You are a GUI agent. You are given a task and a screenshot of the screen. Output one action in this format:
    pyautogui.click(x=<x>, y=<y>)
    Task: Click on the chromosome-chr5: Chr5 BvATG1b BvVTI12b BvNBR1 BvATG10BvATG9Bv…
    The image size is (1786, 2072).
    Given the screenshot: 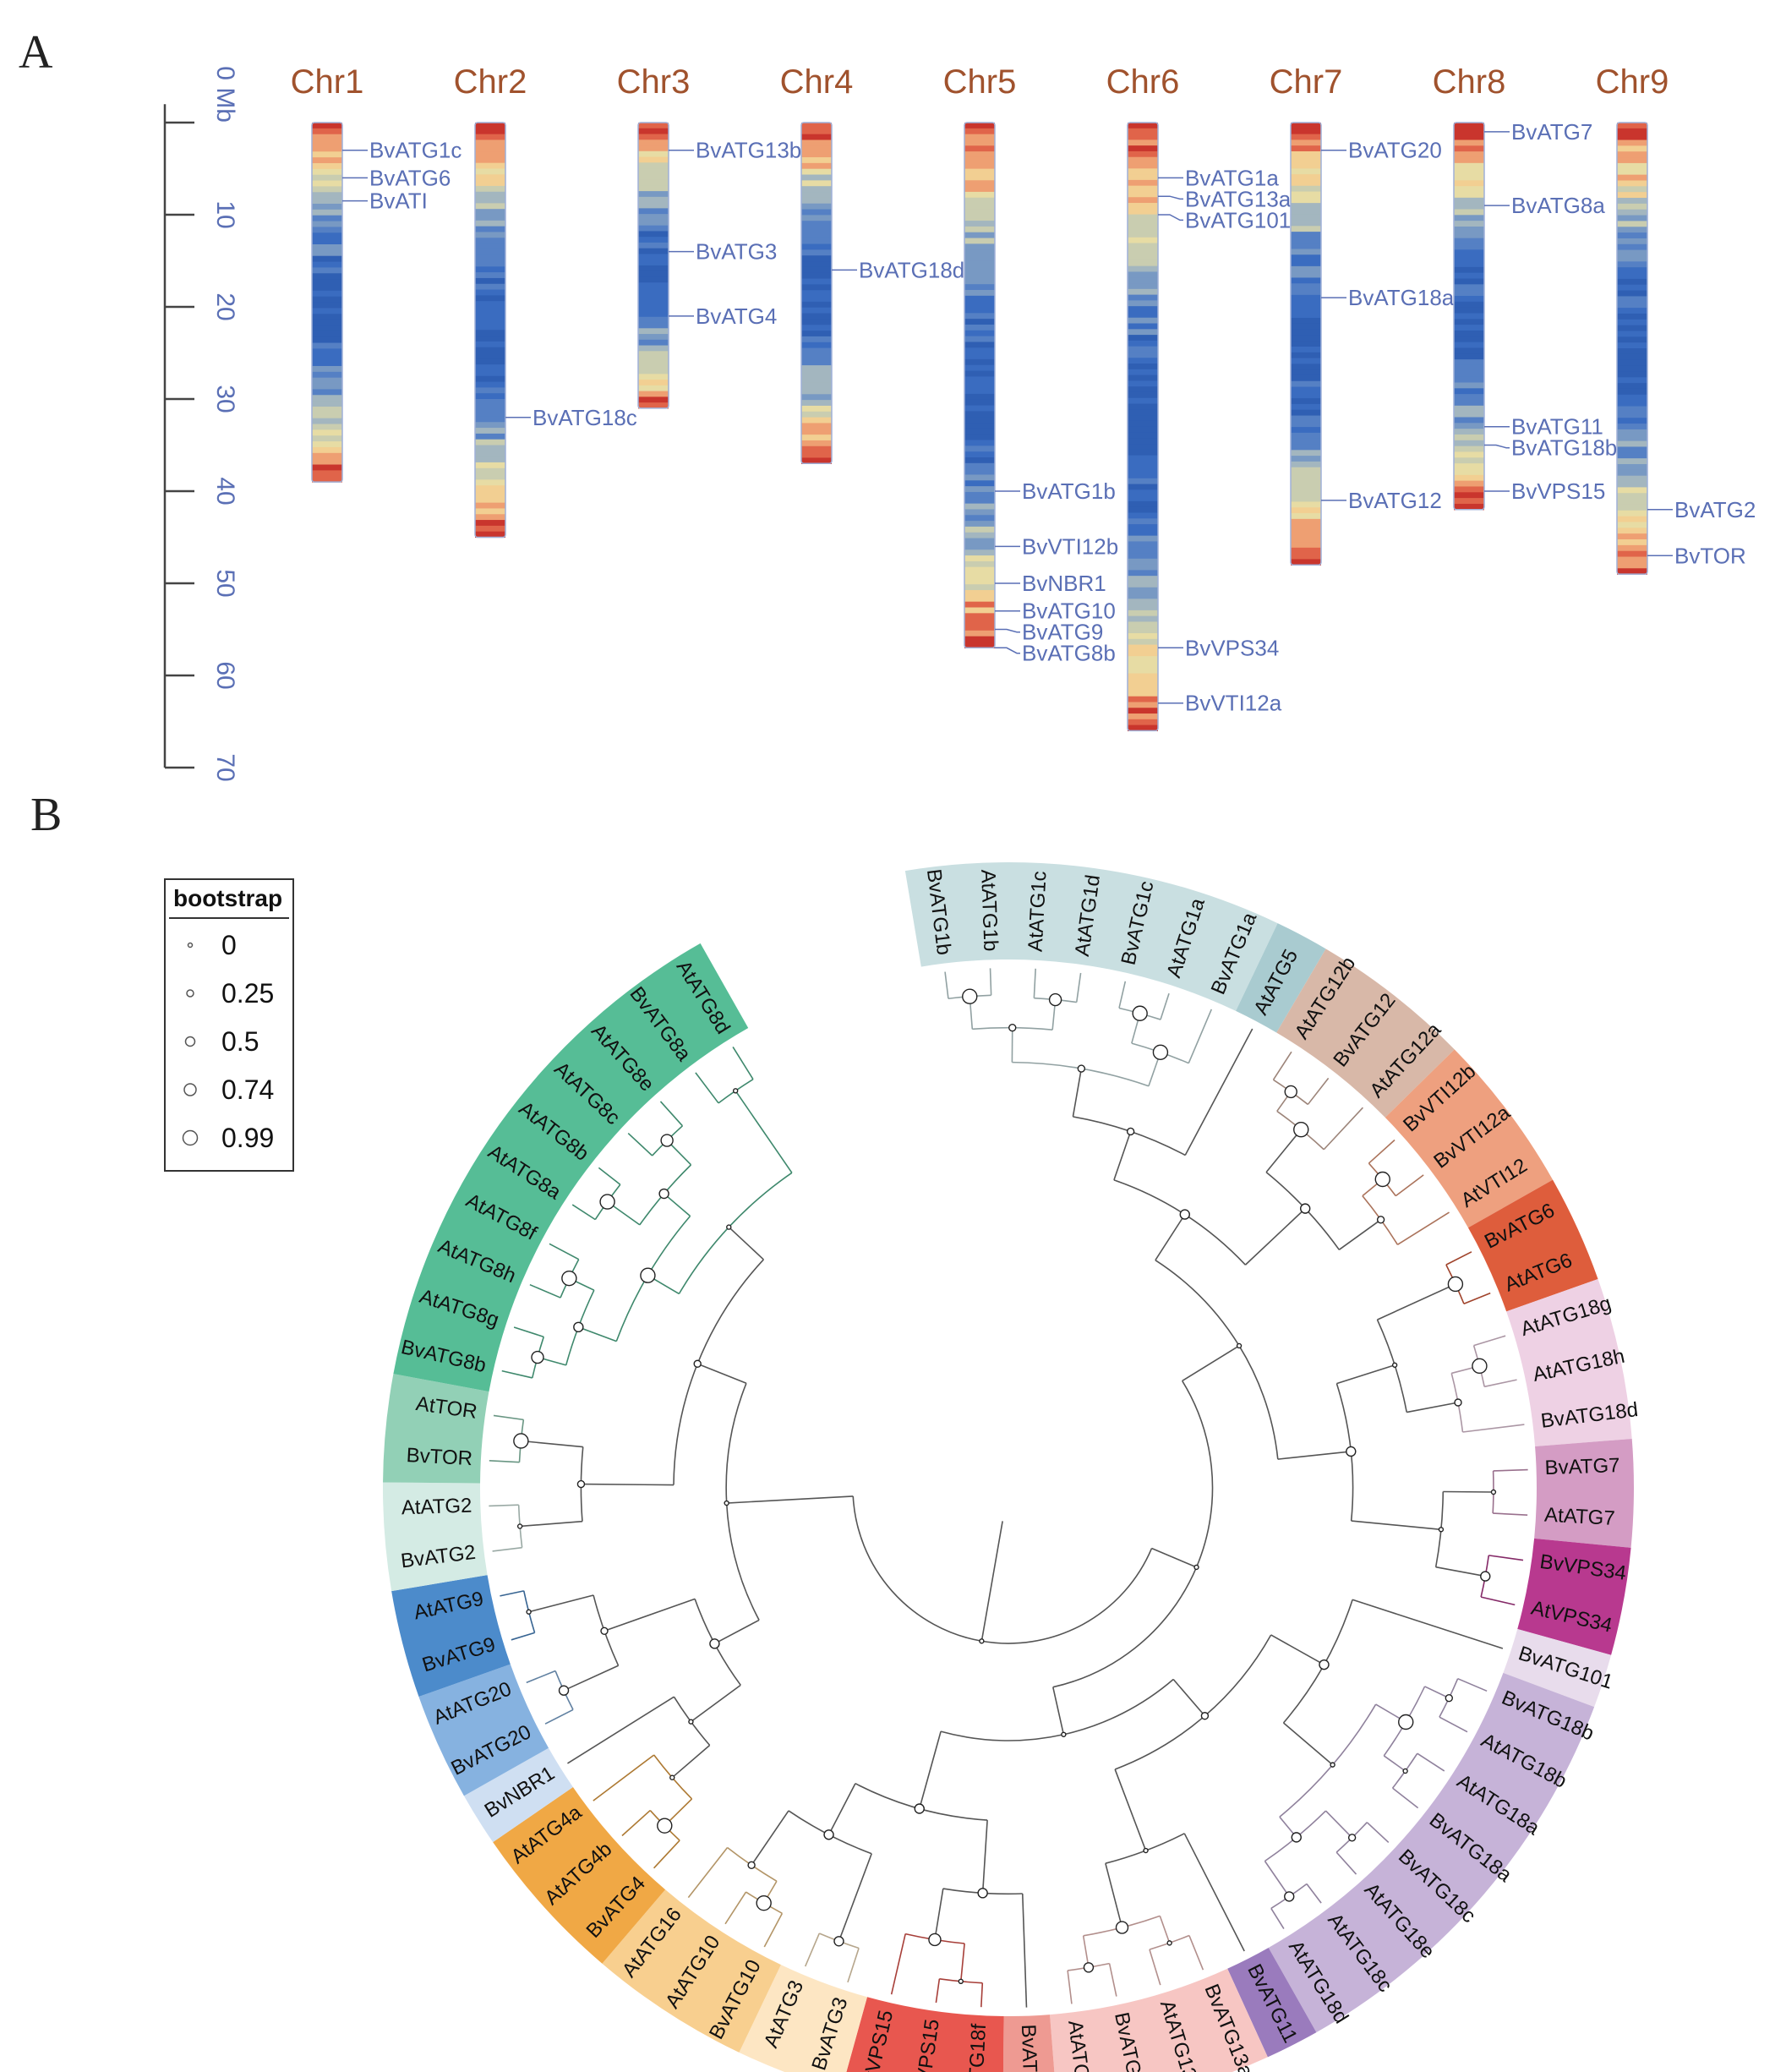 What is the action you would take?
    pyautogui.click(x=1031, y=365)
    